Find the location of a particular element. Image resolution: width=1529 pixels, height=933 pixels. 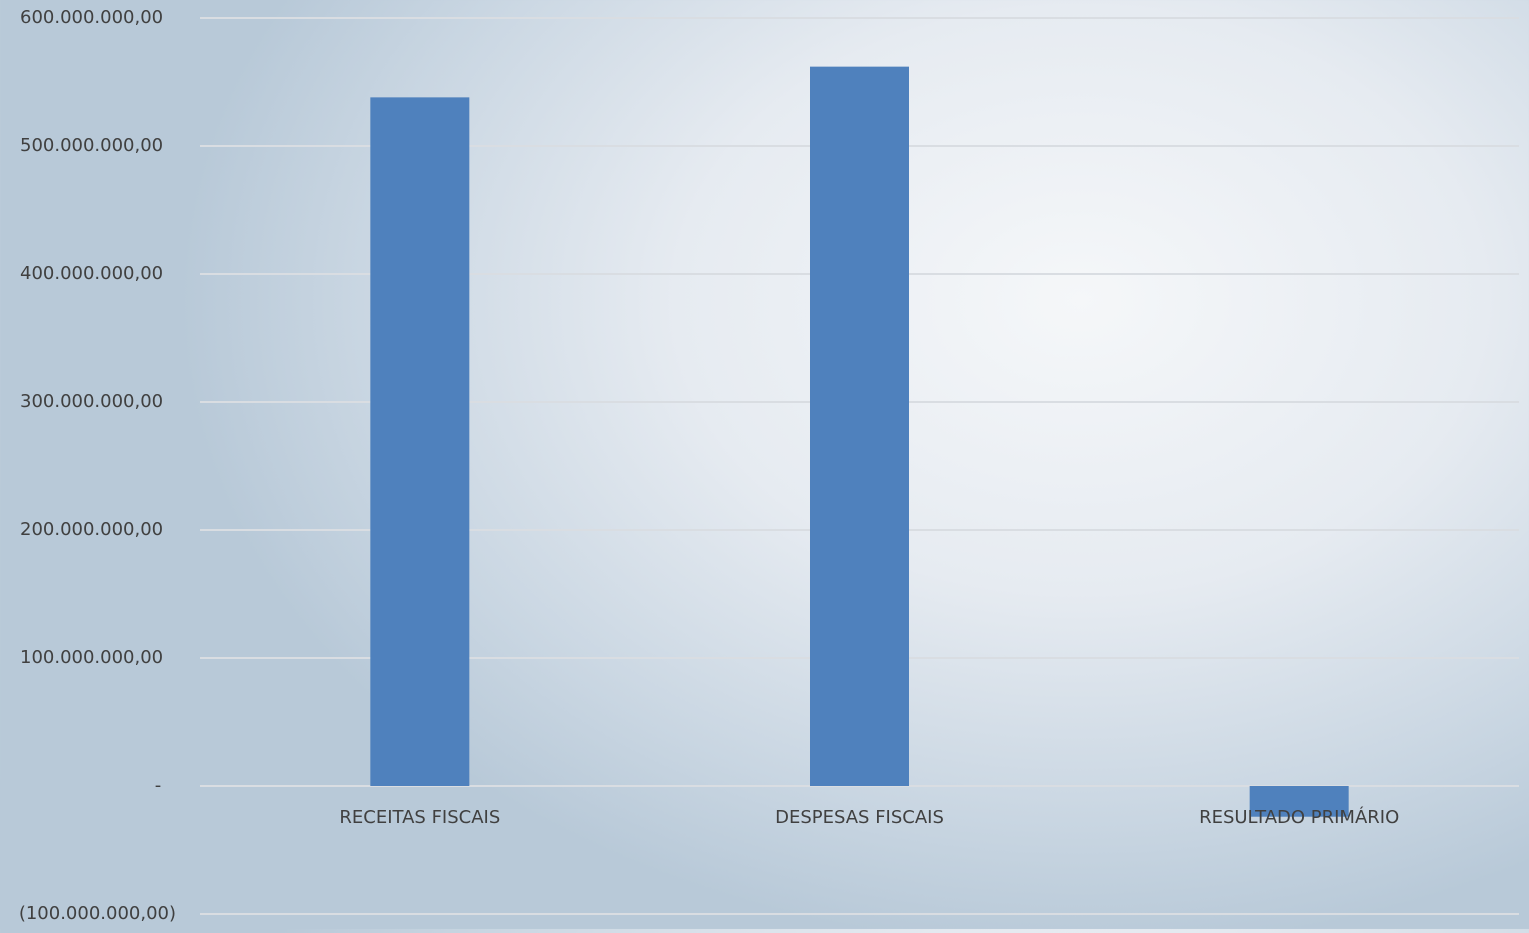

y-tick-label: 100.000.000,00 is located at coordinates (91, 657).